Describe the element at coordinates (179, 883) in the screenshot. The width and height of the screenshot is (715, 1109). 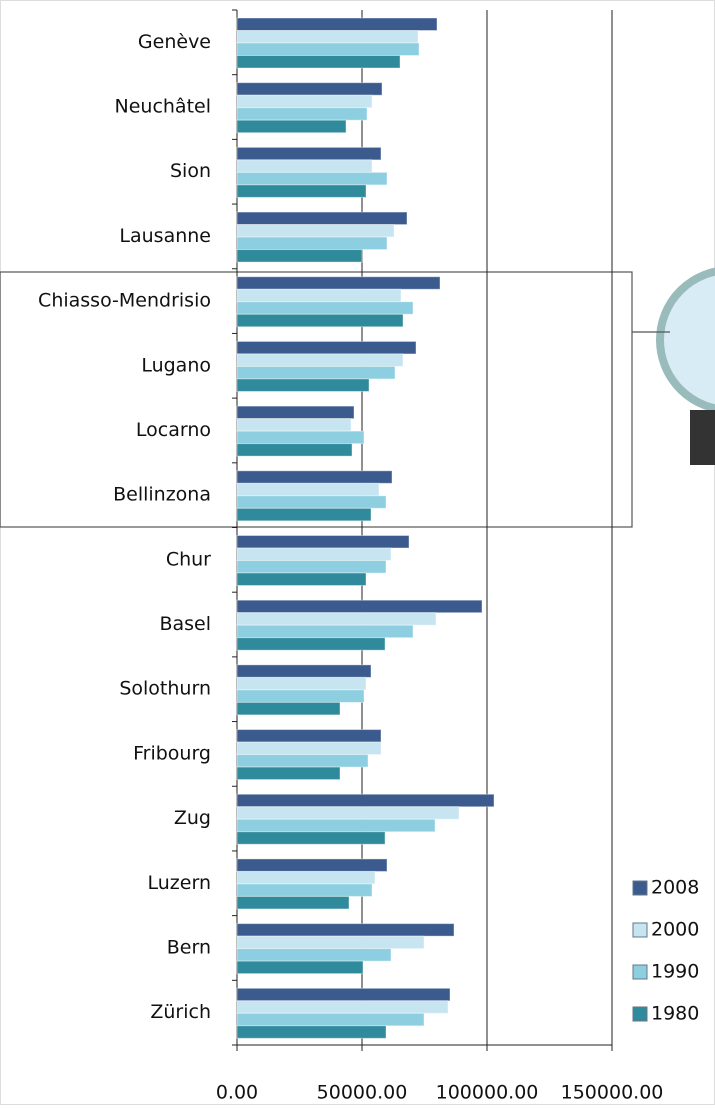
I see `y-tick-label: Luzern` at that location.